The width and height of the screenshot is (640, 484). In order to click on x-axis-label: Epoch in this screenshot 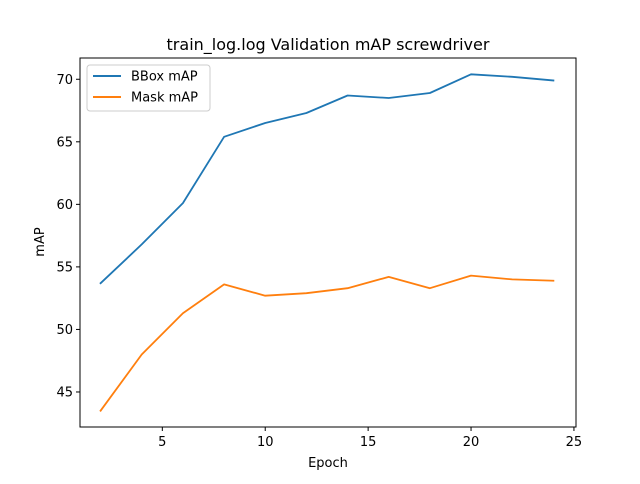, I will do `click(328, 463)`.